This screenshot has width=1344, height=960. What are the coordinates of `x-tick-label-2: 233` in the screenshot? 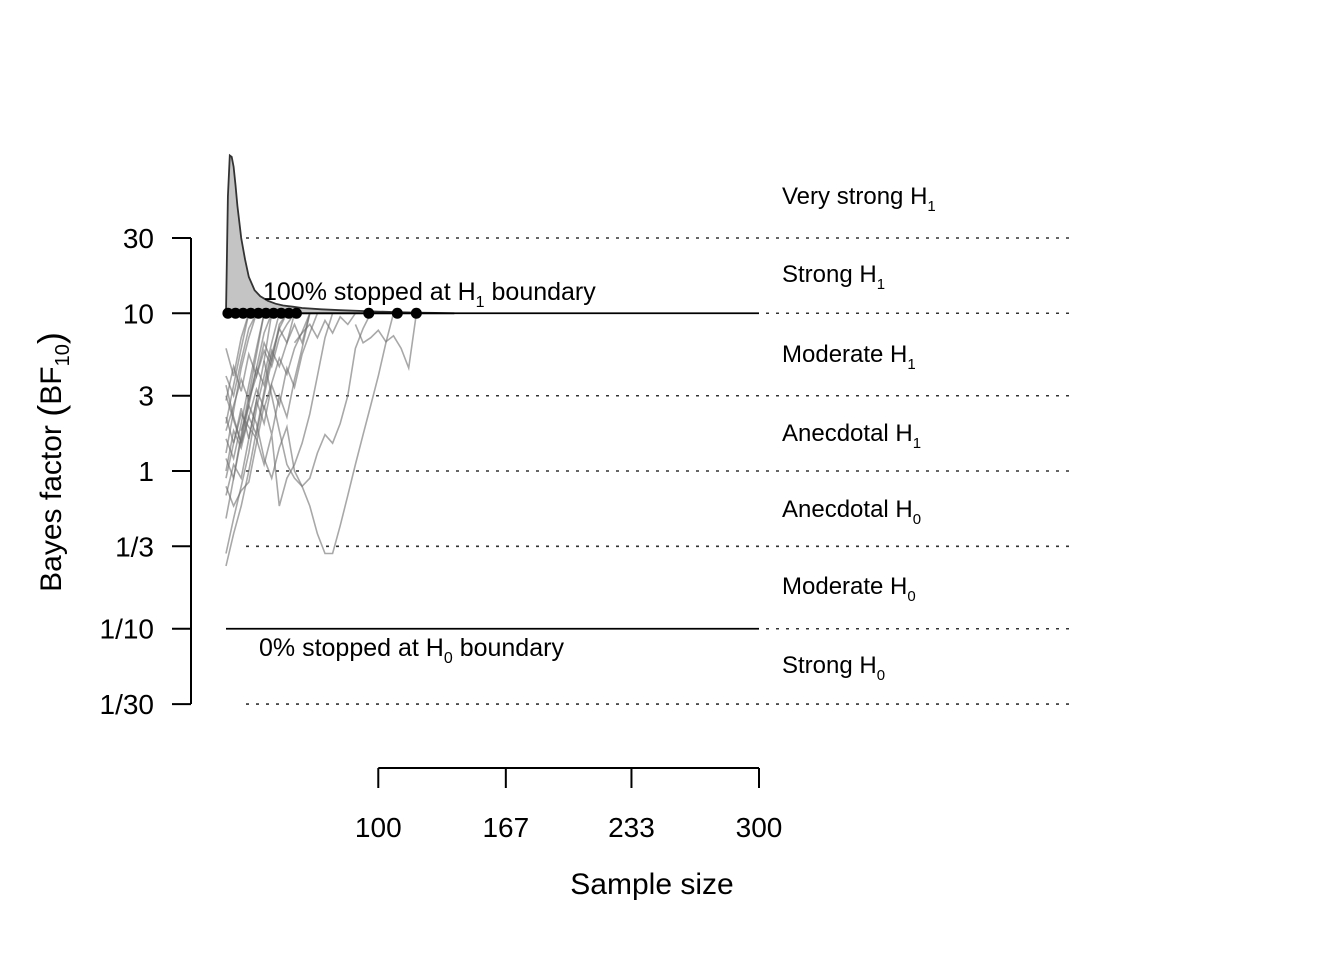 It's located at (631, 827).